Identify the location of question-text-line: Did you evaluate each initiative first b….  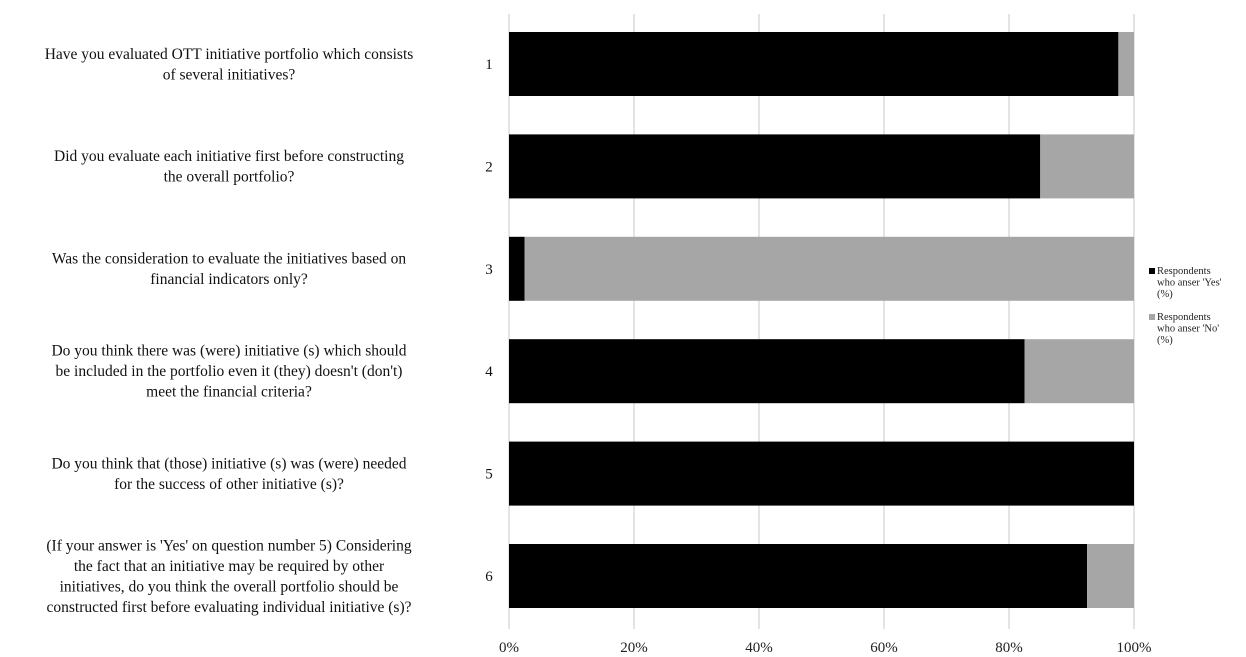
(229, 156).